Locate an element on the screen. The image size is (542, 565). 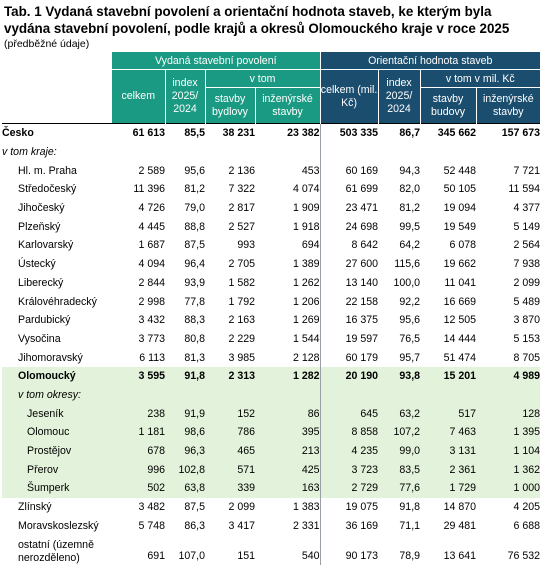
row-value: 78,9 is located at coordinates (399, 550).